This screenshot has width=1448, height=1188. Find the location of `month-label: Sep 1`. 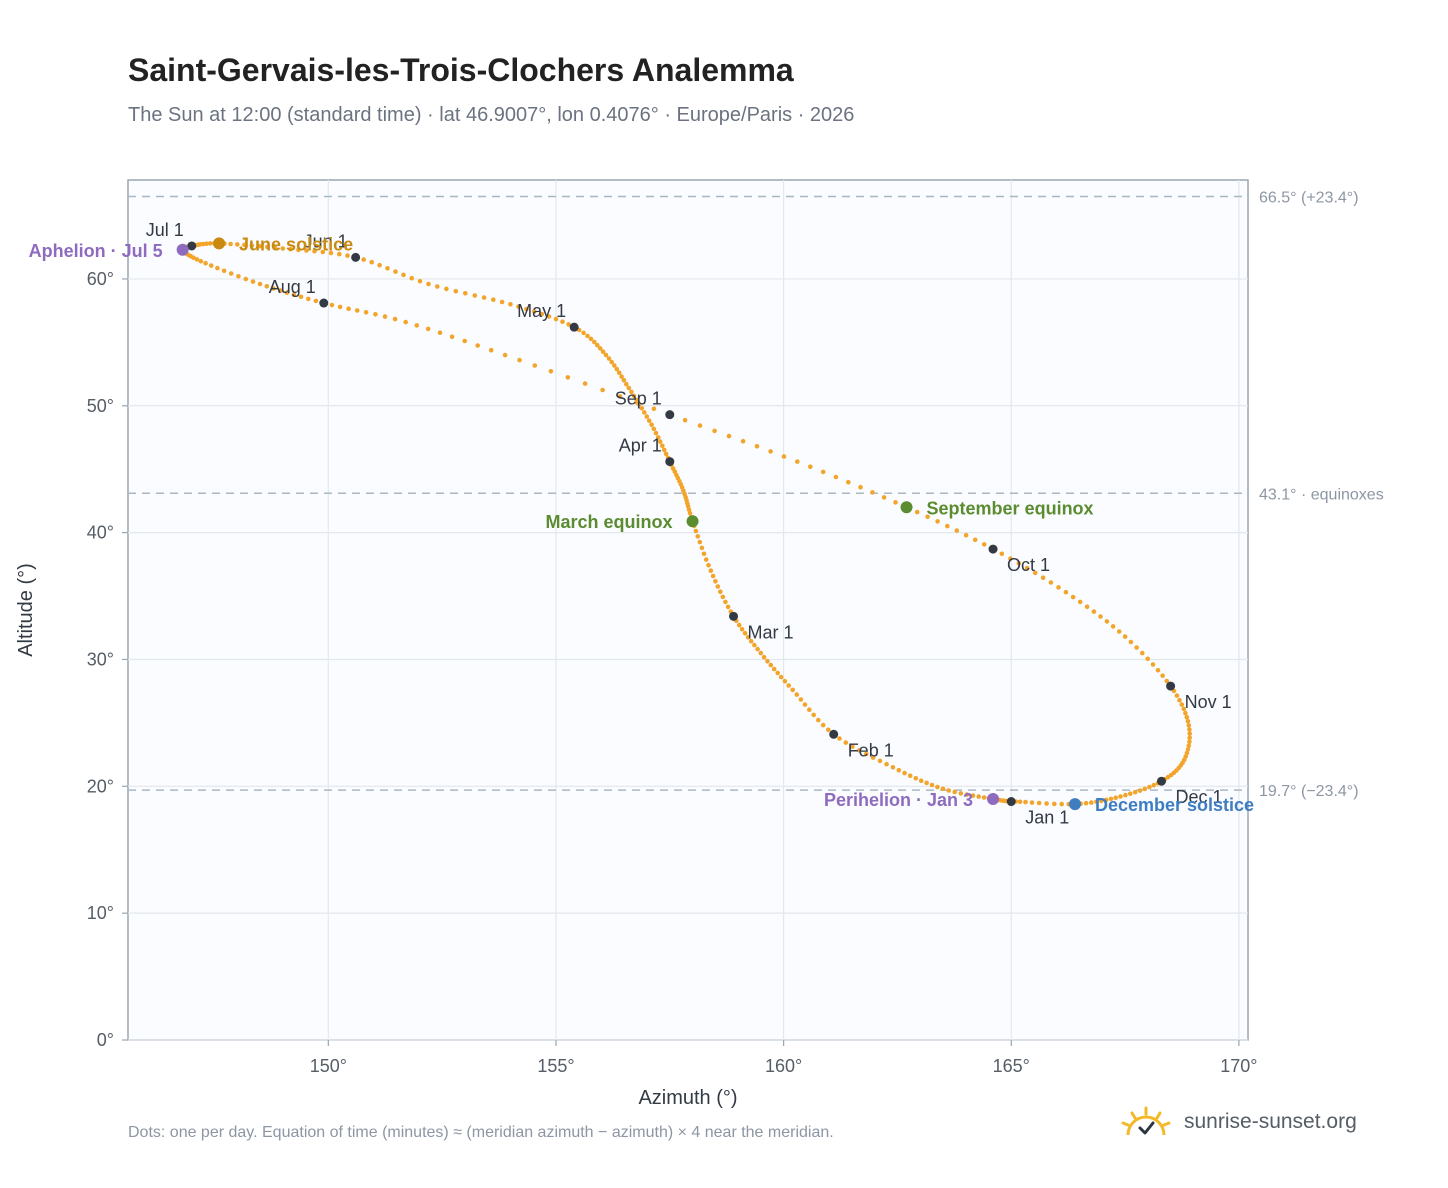

month-label: Sep 1 is located at coordinates (638, 399).